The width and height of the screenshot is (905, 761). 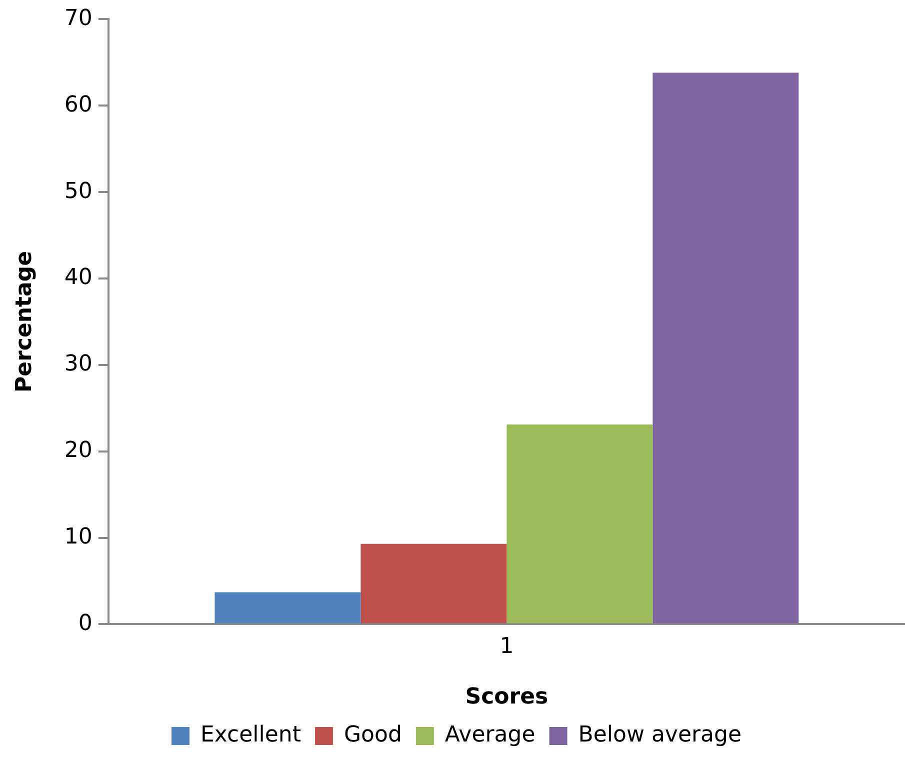 What do you see at coordinates (78, 191) in the screenshot?
I see `y-tick-label: 50` at bounding box center [78, 191].